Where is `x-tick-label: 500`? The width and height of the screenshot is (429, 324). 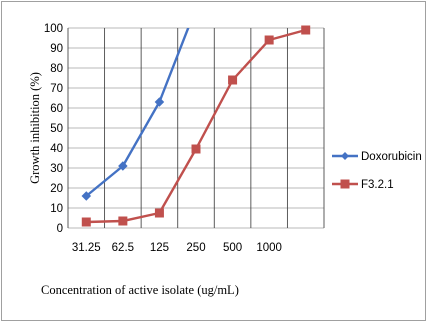 x-tick-label: 500 is located at coordinates (232, 248).